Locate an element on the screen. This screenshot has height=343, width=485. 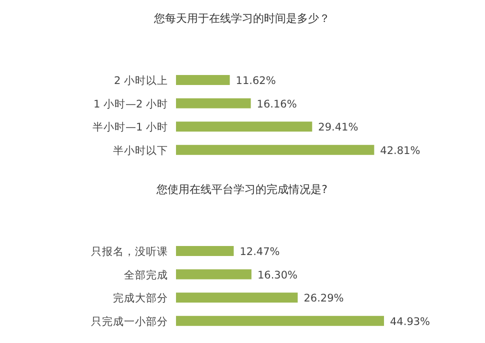
chart-title: 您使用在线平台学习的完成情况是? is located at coordinates (242, 189).